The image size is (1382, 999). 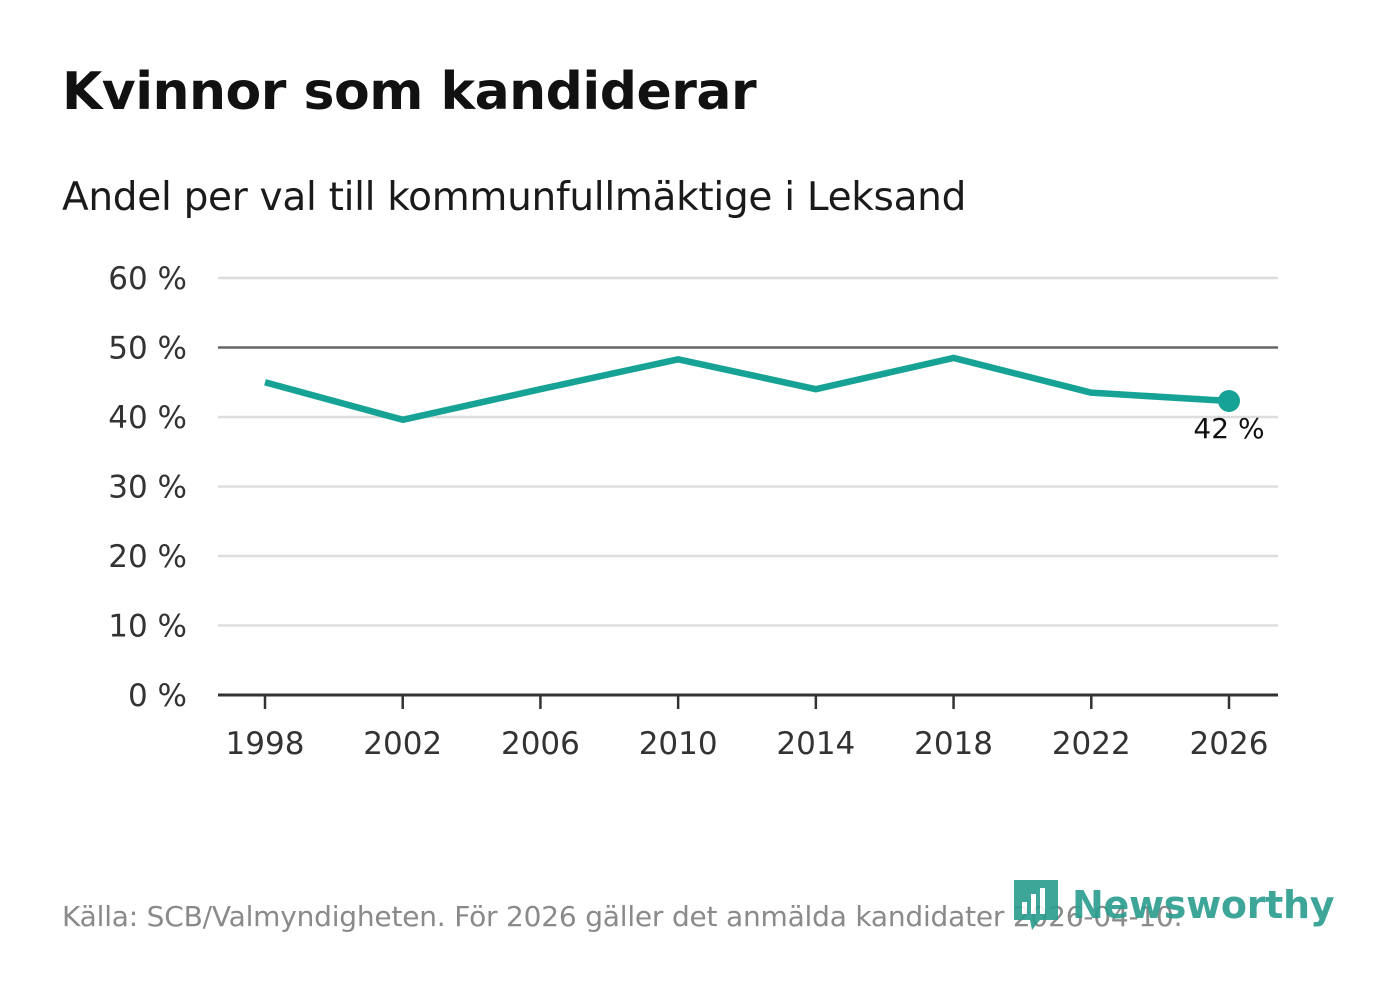 I want to click on y-axis-ticks: 0 % 10 % 20 % 30 % 40 % 50 % 60 %, so click(x=147, y=487).